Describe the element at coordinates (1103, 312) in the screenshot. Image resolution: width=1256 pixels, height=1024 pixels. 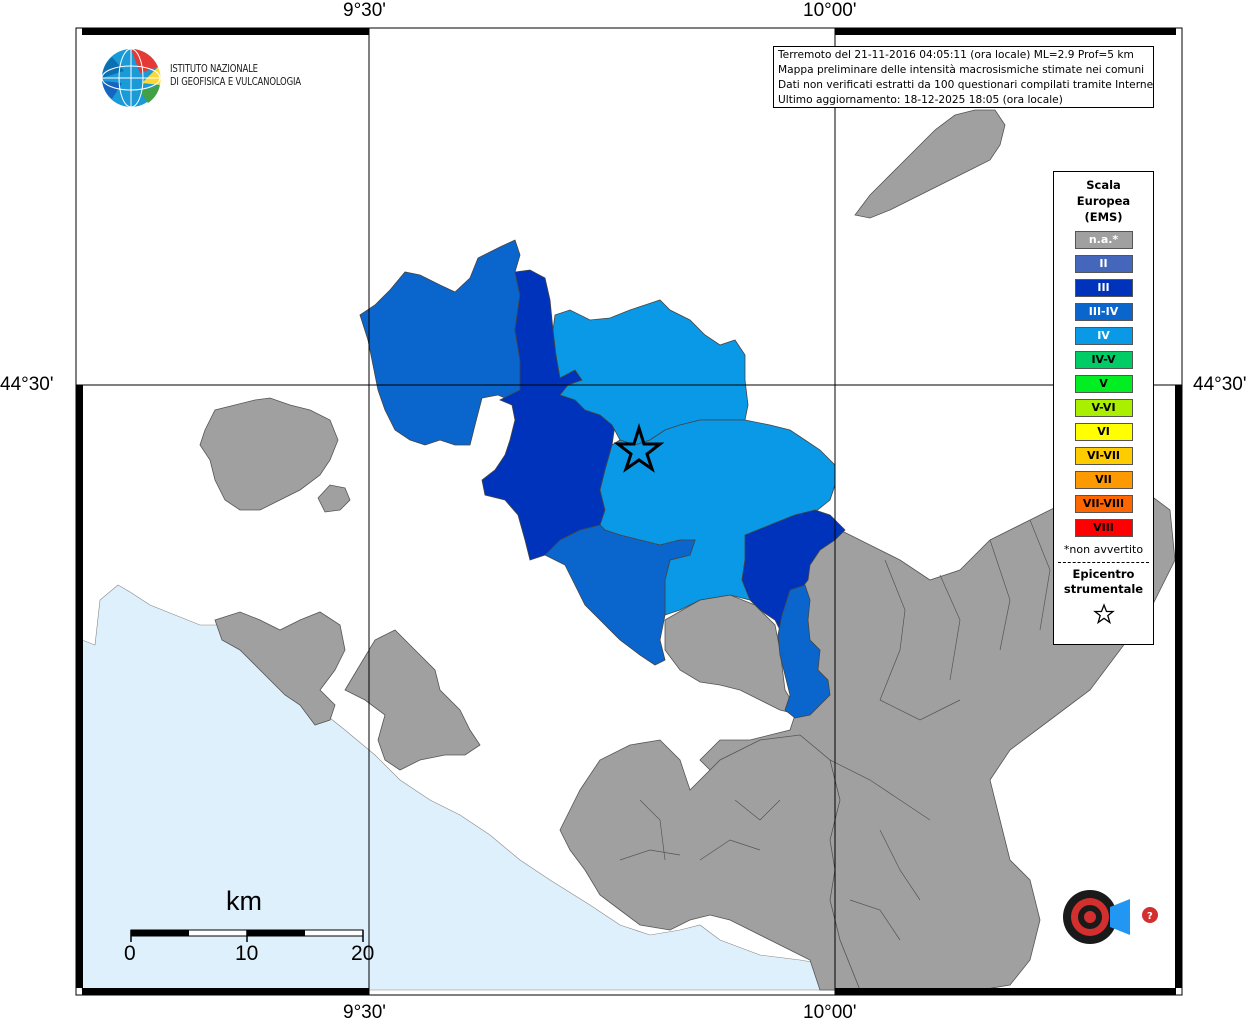
I see `legend-item-iii-iv: III-IV` at that location.